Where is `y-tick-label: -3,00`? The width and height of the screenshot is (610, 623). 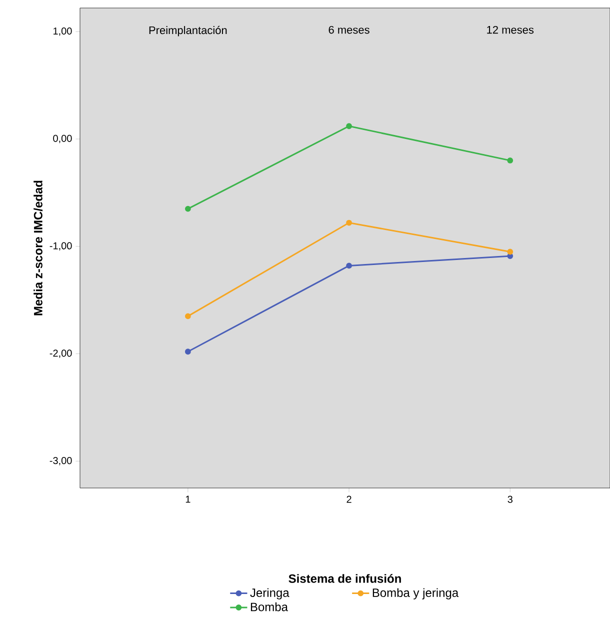
y-tick-label: -3,00 is located at coordinates (61, 461).